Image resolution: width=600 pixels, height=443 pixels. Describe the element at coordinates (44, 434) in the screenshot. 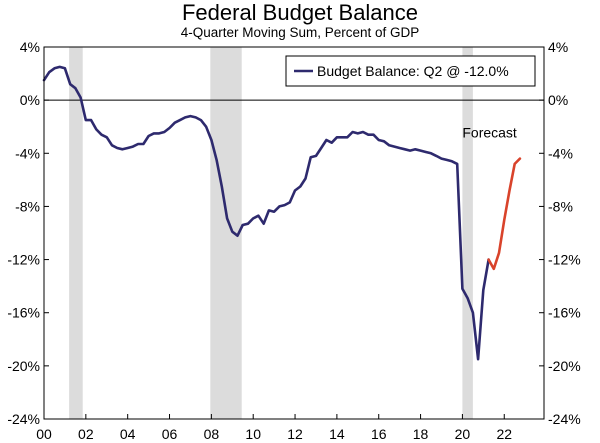

I see `x-tick-label: 00` at that location.